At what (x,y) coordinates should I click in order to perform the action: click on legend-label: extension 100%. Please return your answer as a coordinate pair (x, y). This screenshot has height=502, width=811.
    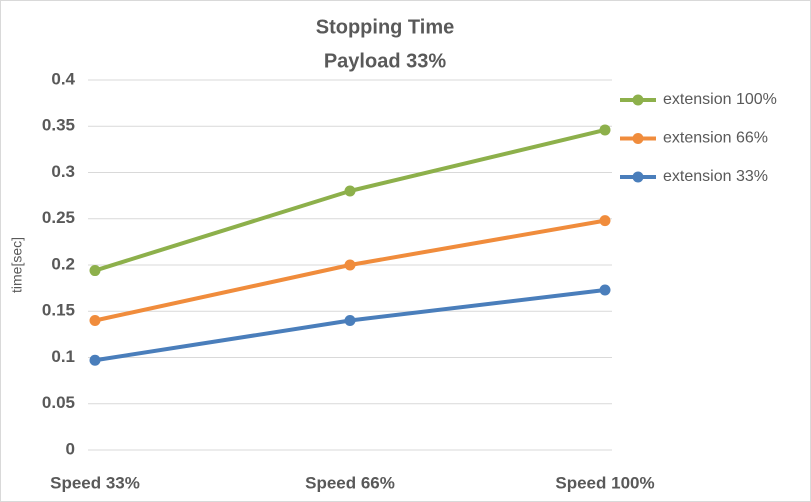
    Looking at the image, I should click on (720, 99).